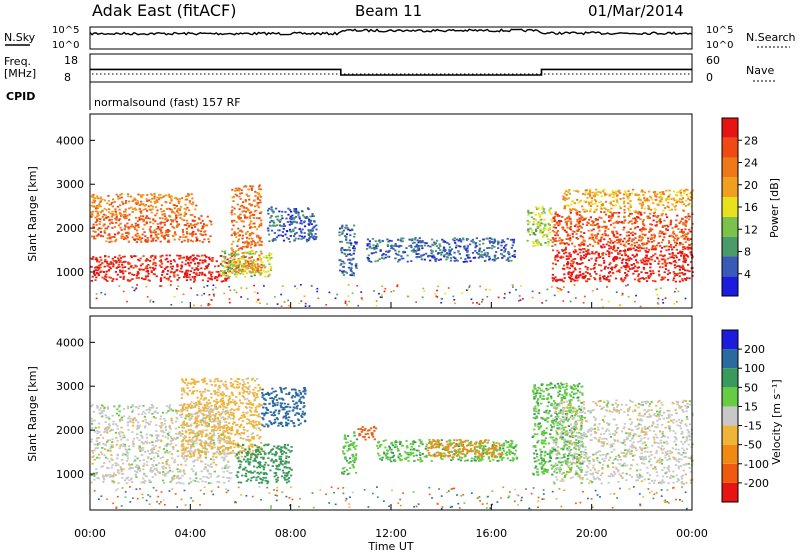  Describe the element at coordinates (592, 533) in the screenshot. I see `x-tick-label-5: 20:00` at that location.